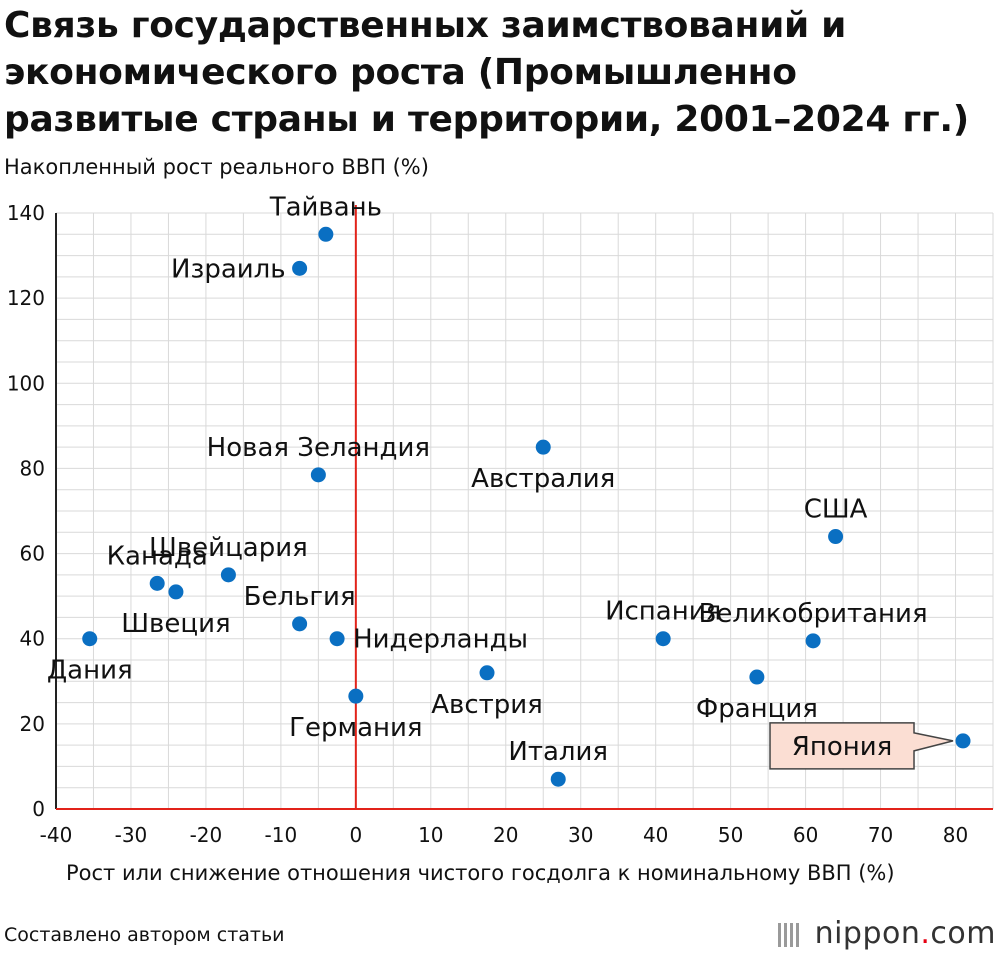 The width and height of the screenshot is (1000, 956). What do you see at coordinates (216, 167) in the screenshot?
I see `y-axis-label: Накопленный рост реального ВВП (%)` at bounding box center [216, 167].